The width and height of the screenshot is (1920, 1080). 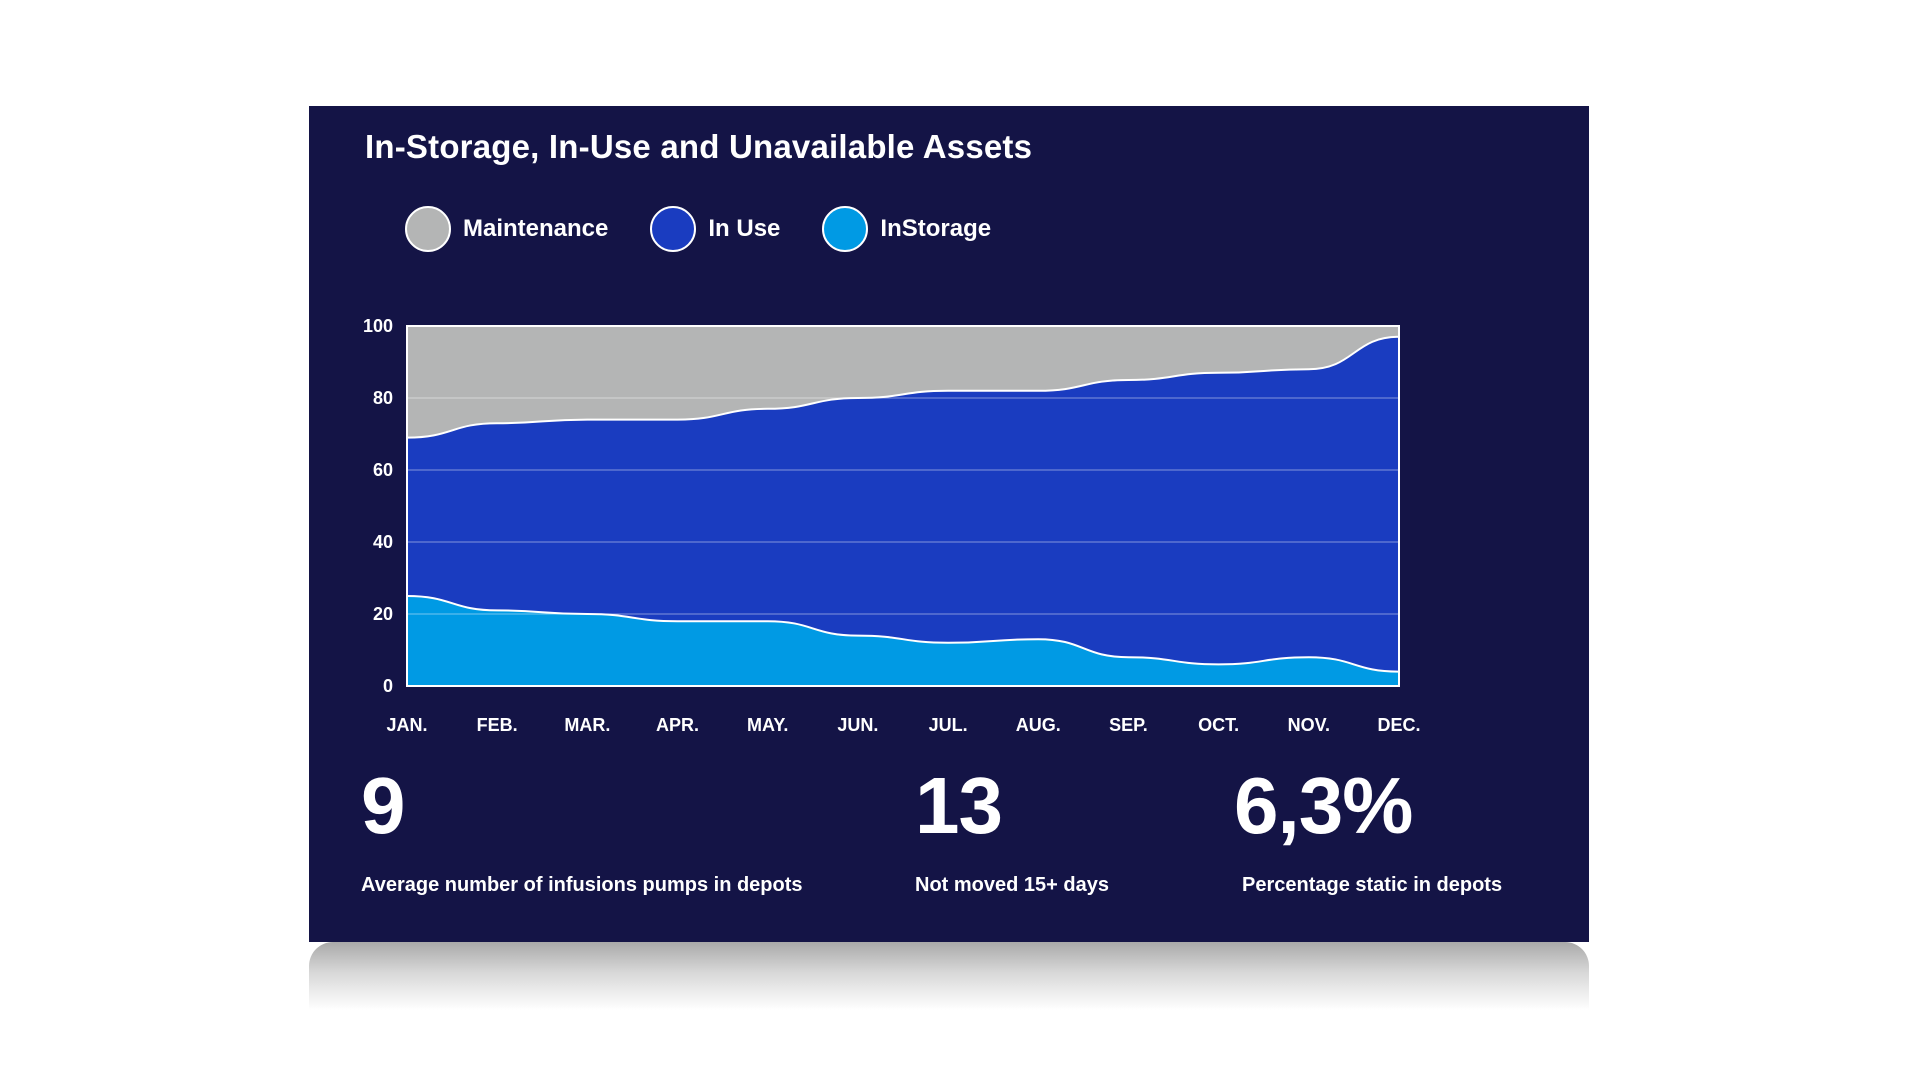 I want to click on kpi-percentage-static: 6,3% Percentage static in depots, so click(x=1368, y=831).